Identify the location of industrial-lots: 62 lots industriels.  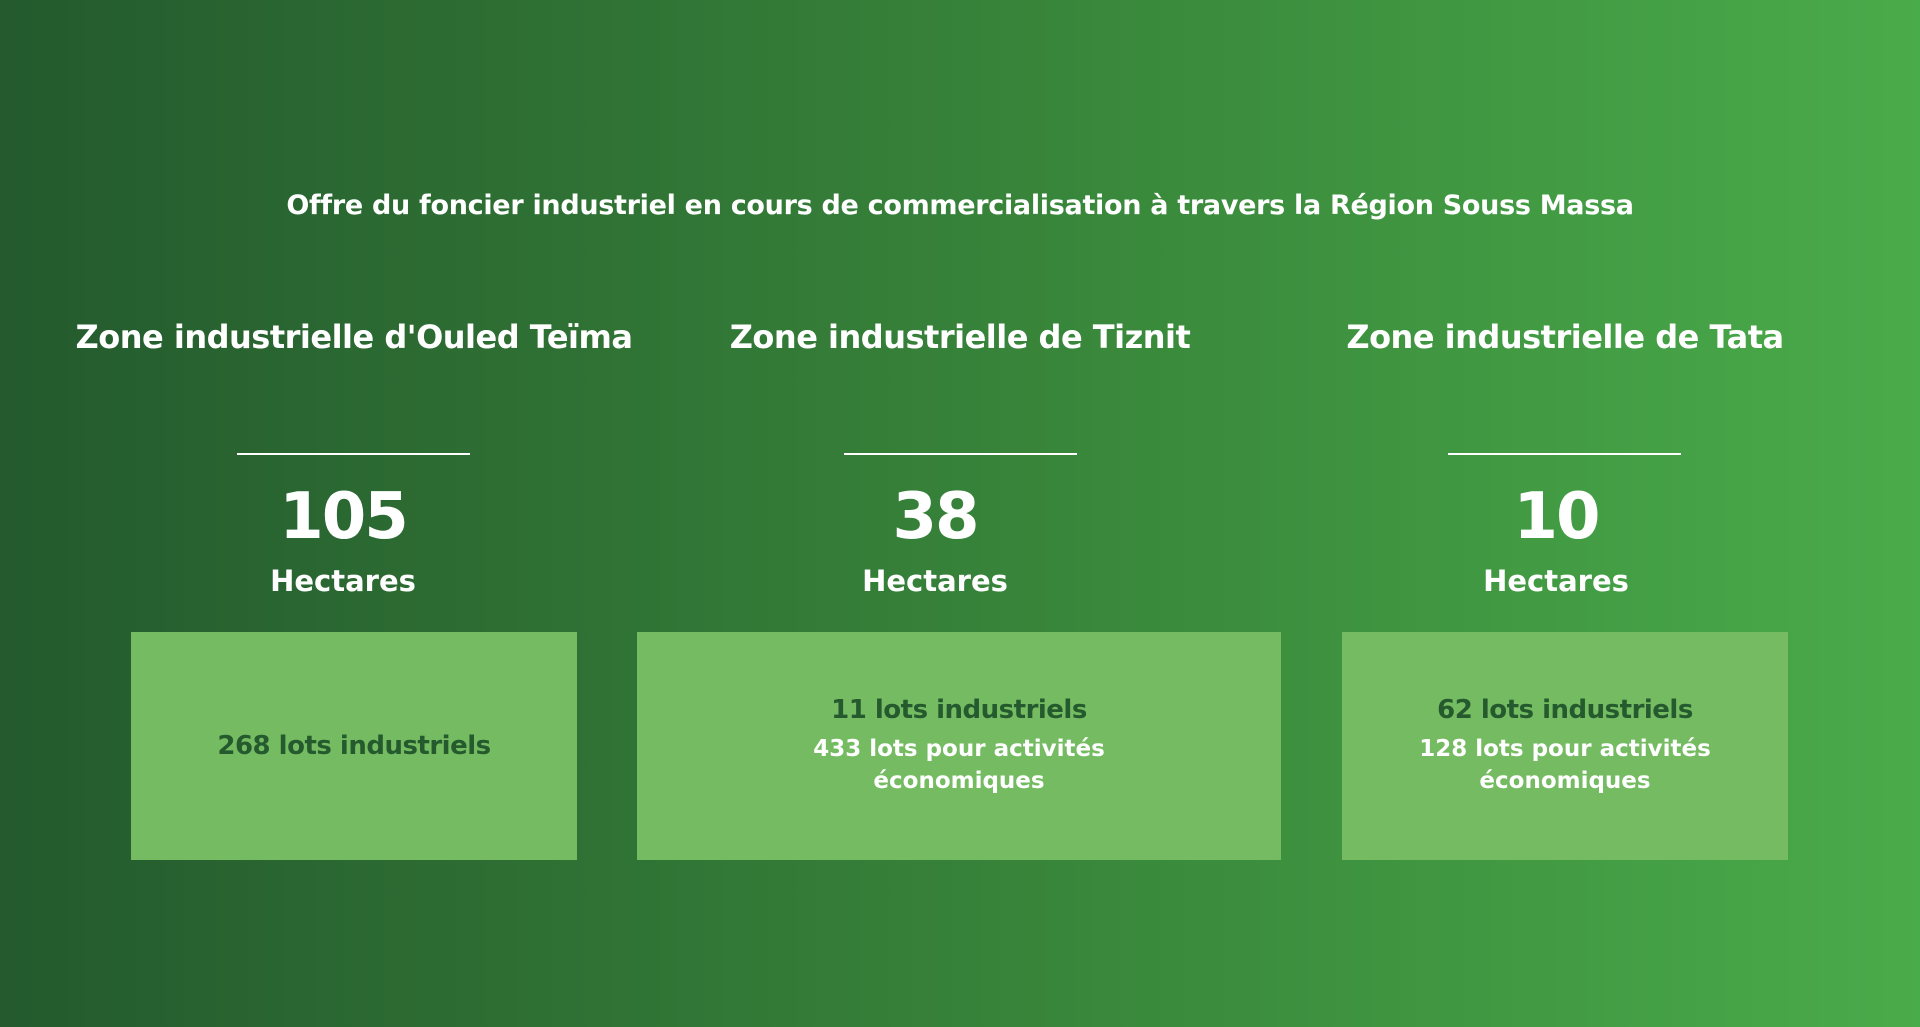
(1565, 710).